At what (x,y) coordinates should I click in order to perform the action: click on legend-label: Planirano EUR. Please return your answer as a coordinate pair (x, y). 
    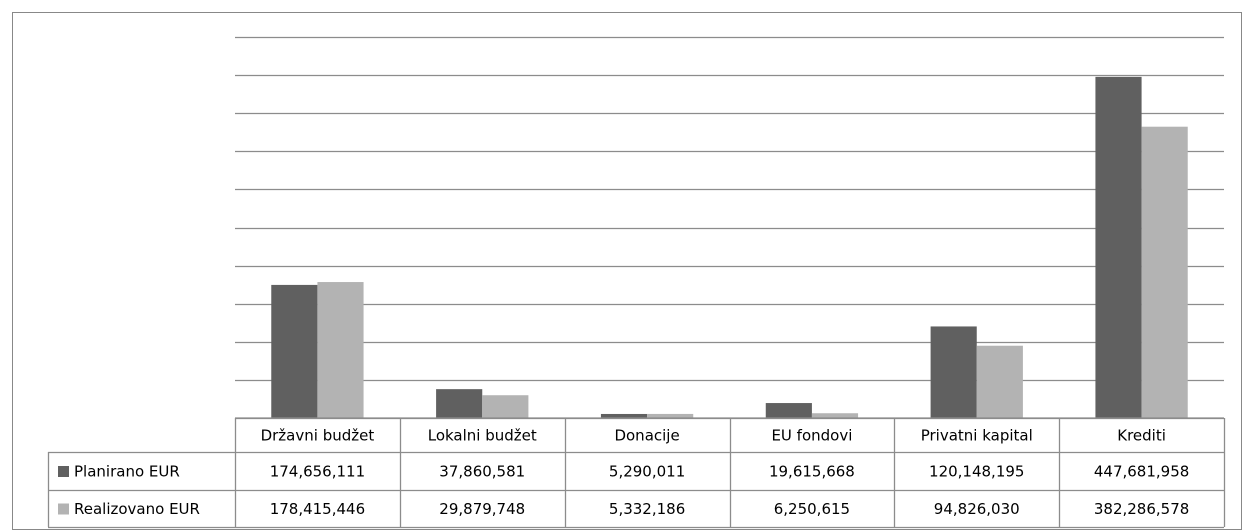
    Looking at the image, I should click on (127, 472).